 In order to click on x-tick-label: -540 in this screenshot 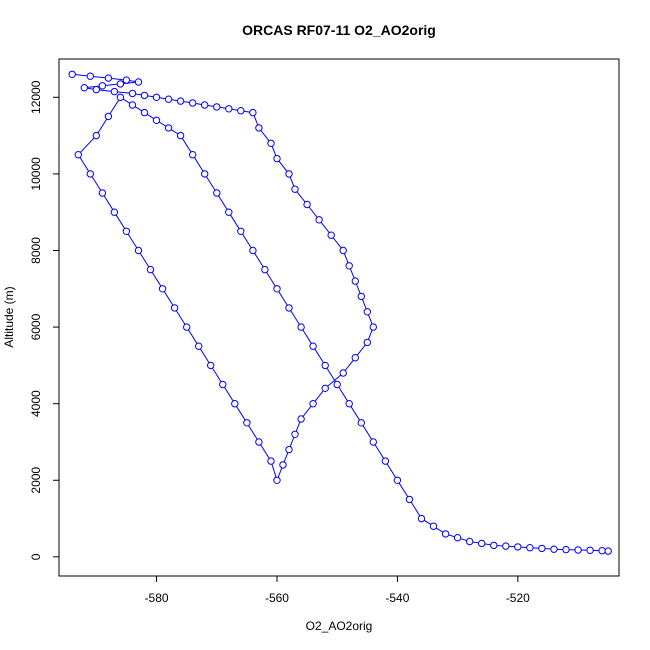, I will do `click(397, 598)`.